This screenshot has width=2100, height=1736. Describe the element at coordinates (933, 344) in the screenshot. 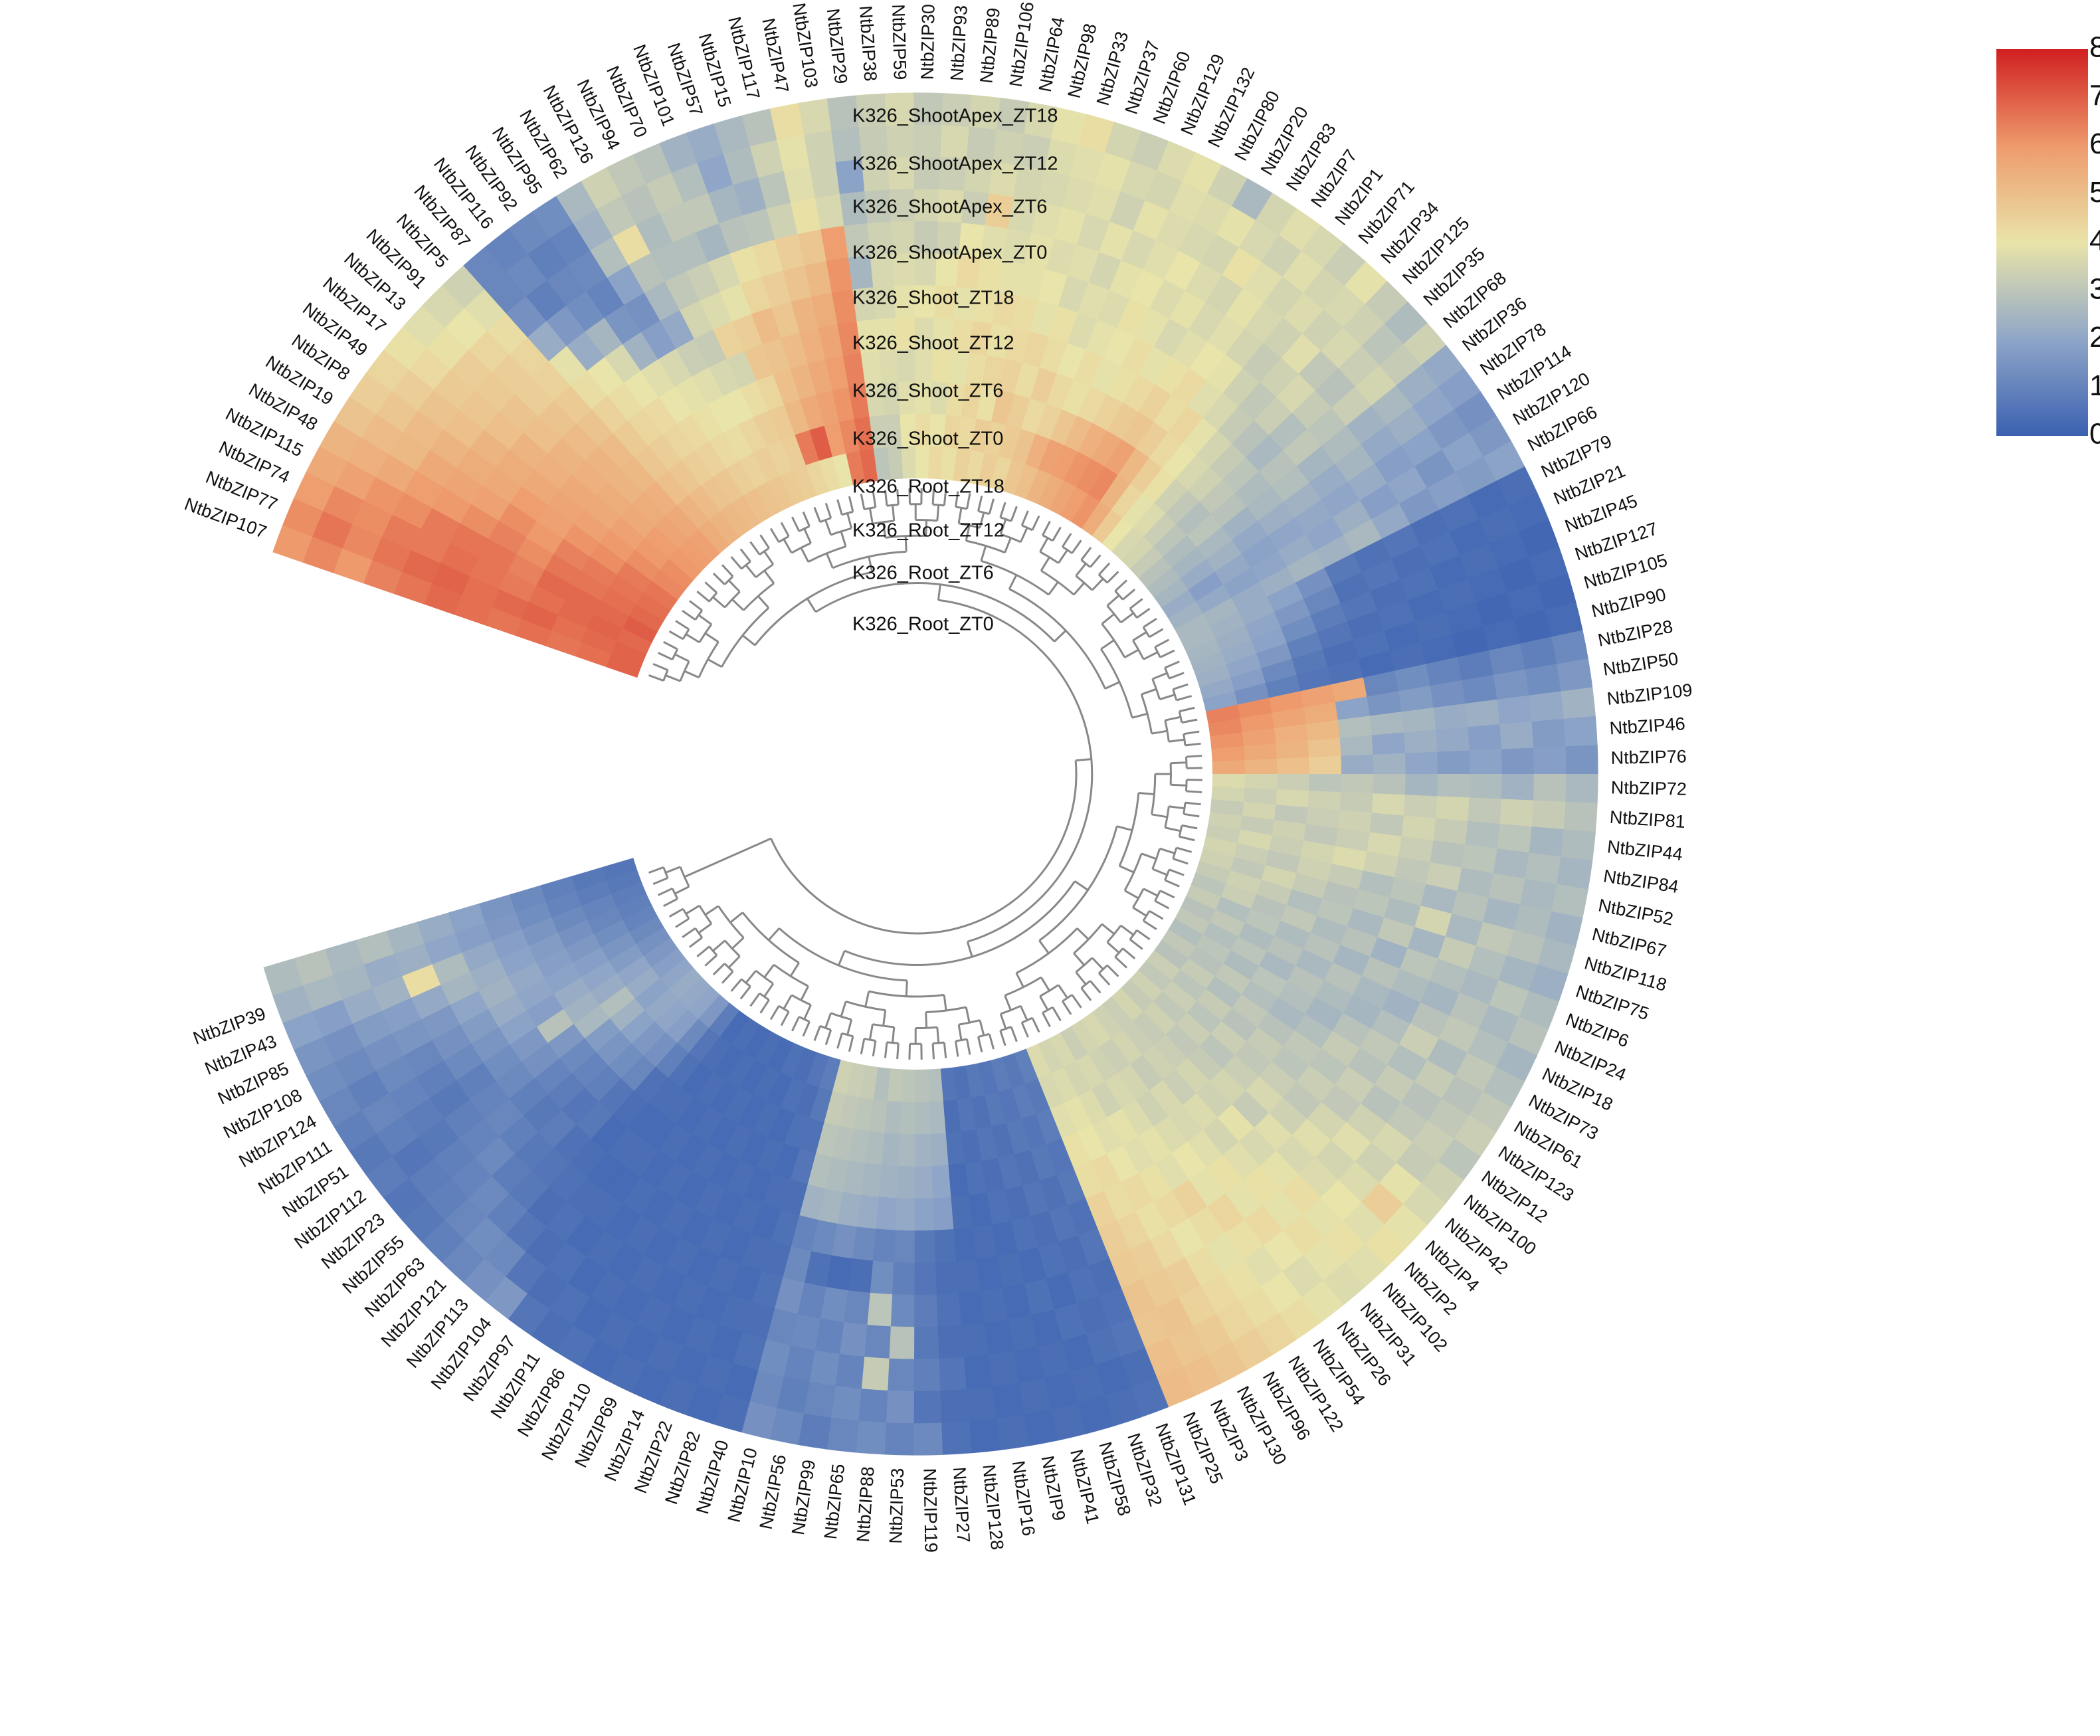

I see `row-label: K326_Shoot_ZT12` at that location.